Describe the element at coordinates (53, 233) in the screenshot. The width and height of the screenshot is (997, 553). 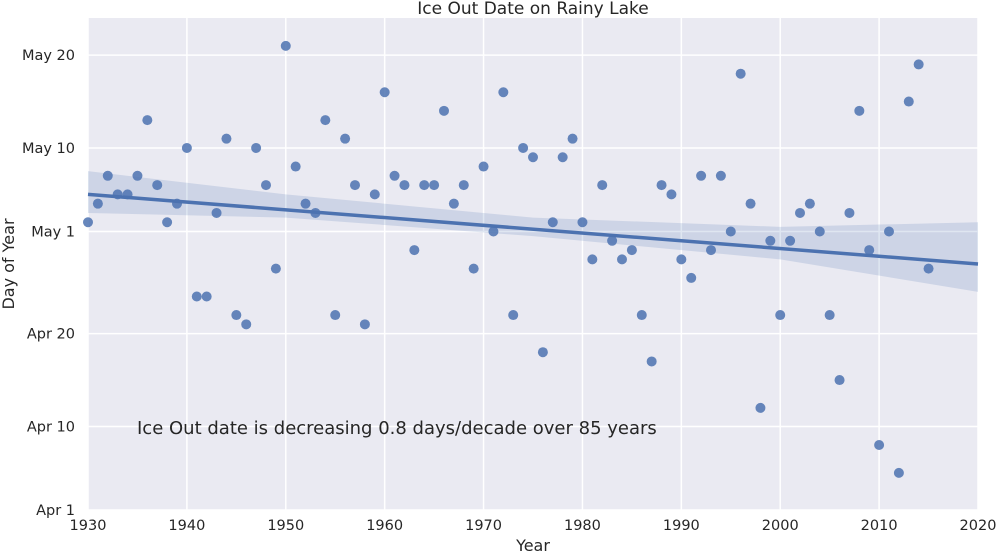
I see `y-tick-label: May 1` at that location.